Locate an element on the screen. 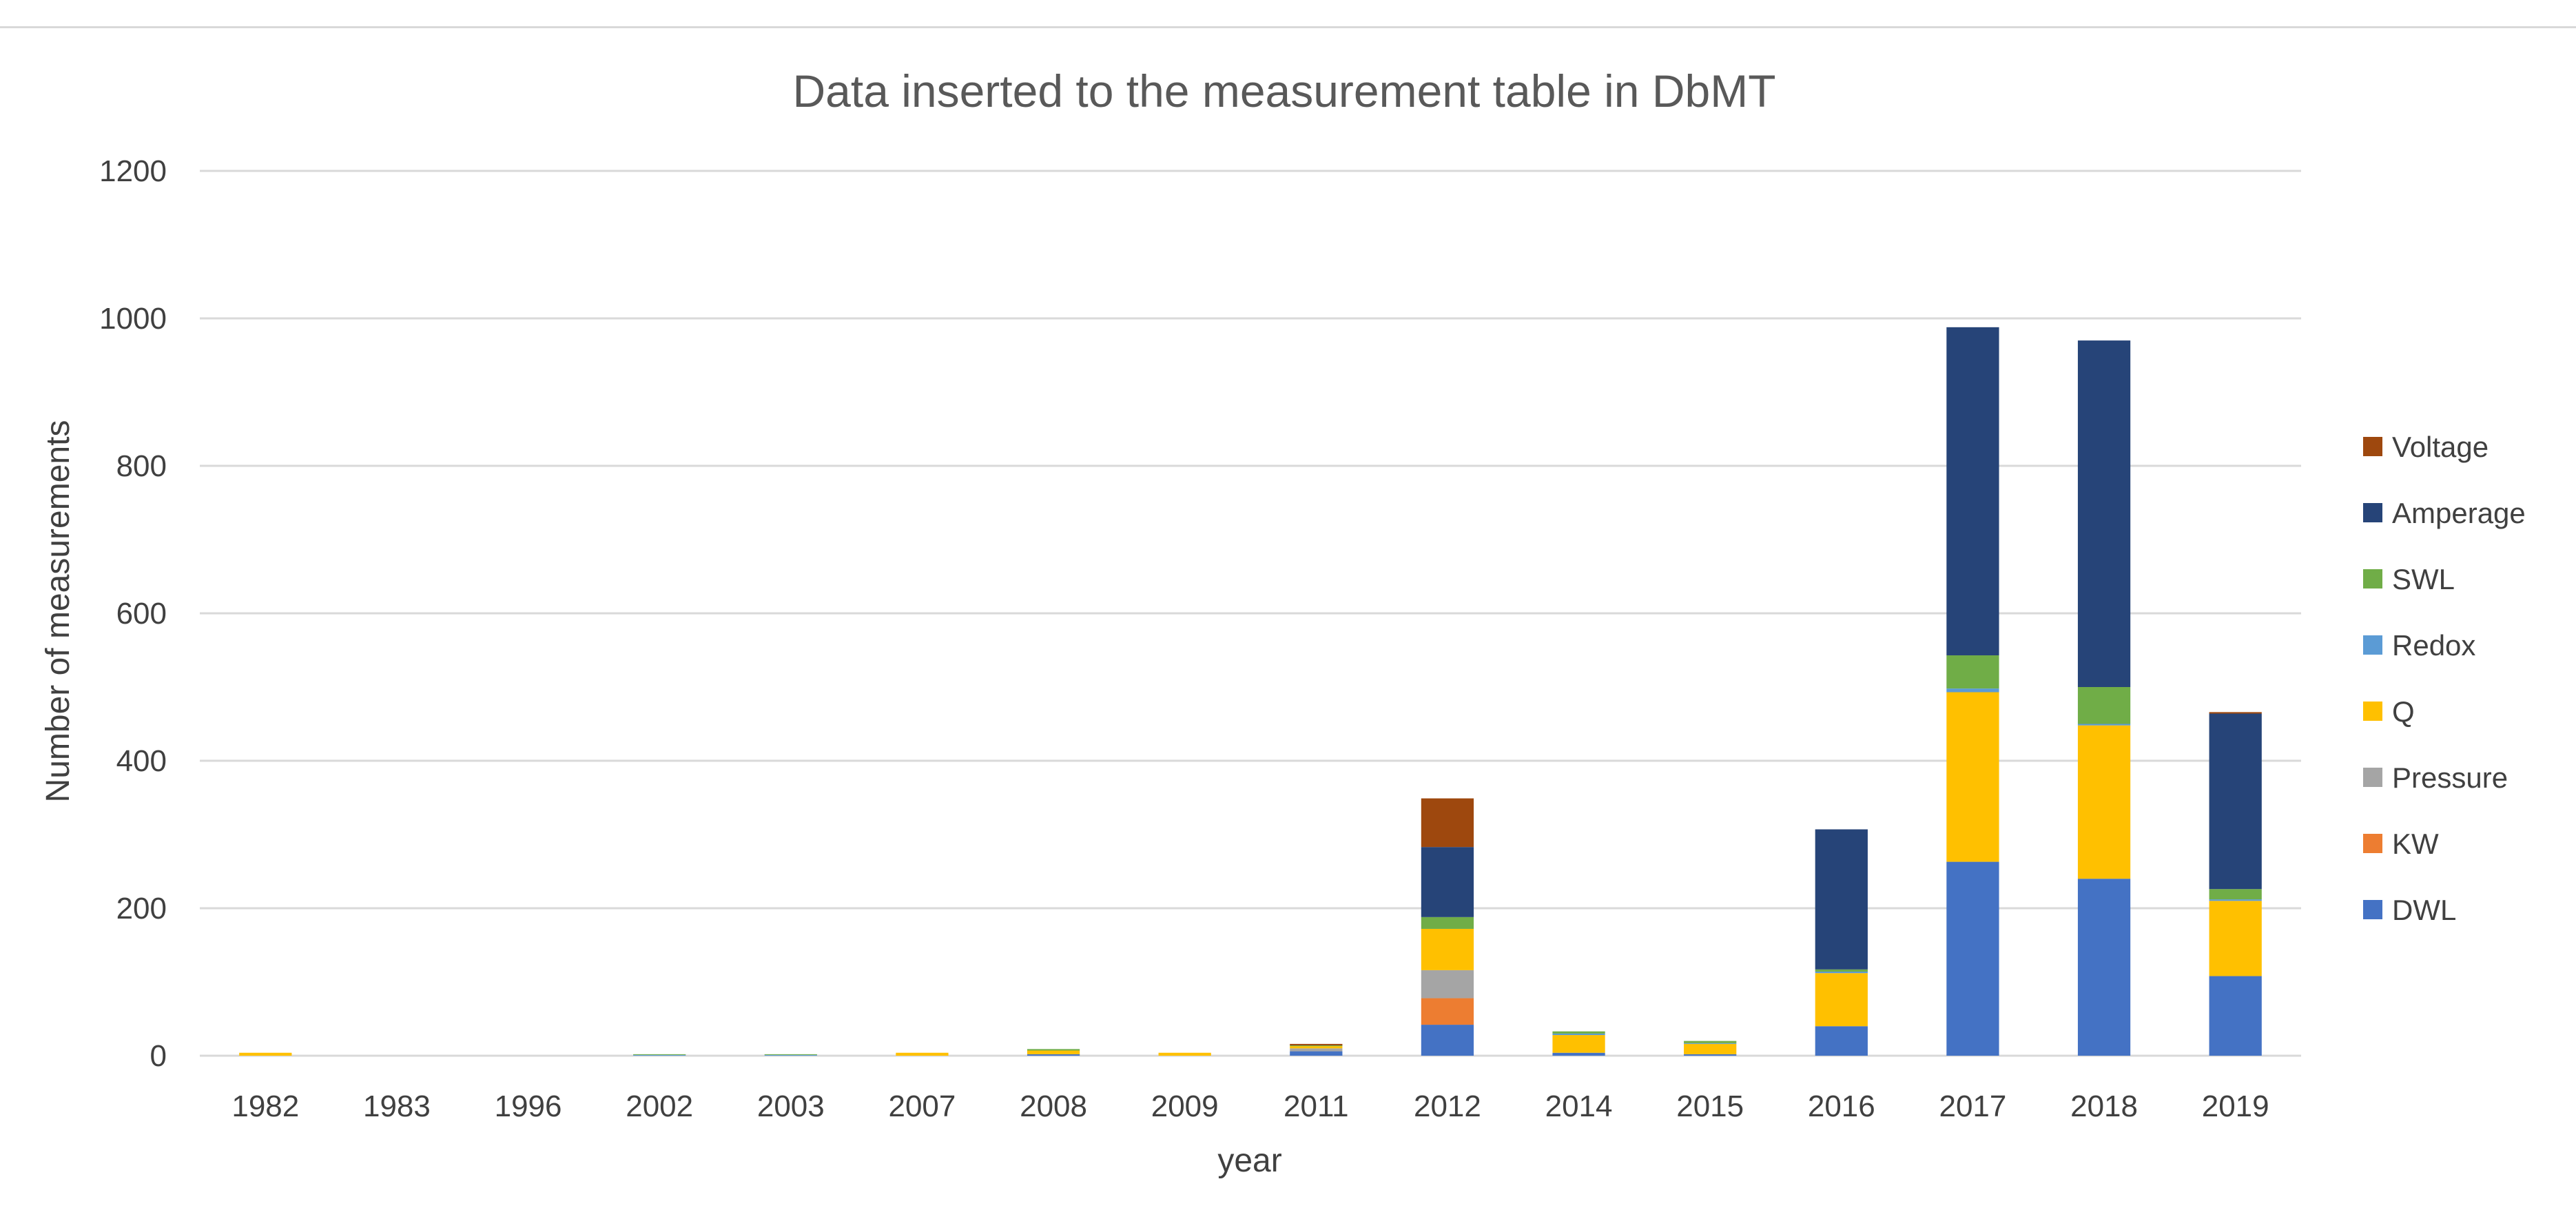  y-tick-label: 800 is located at coordinates (141, 466).